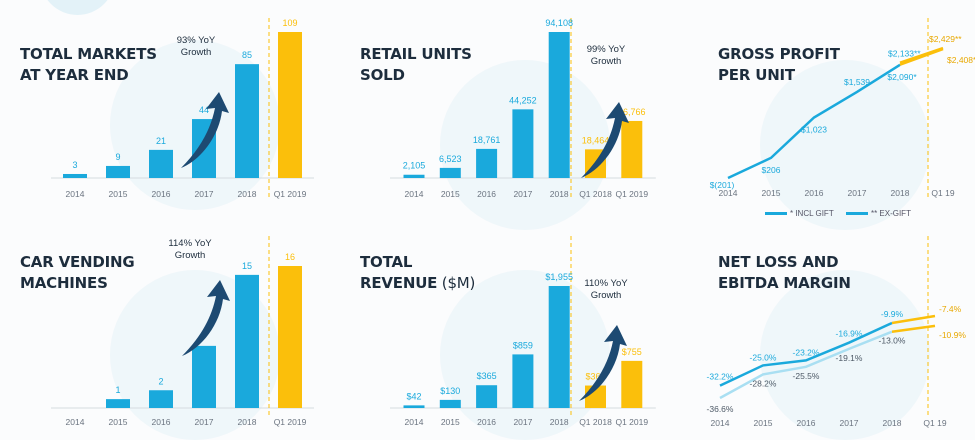 This screenshot has height=440, width=975. What do you see at coordinates (414, 166) in the screenshot?
I see `bar-value-label: 2,105` at bounding box center [414, 166].